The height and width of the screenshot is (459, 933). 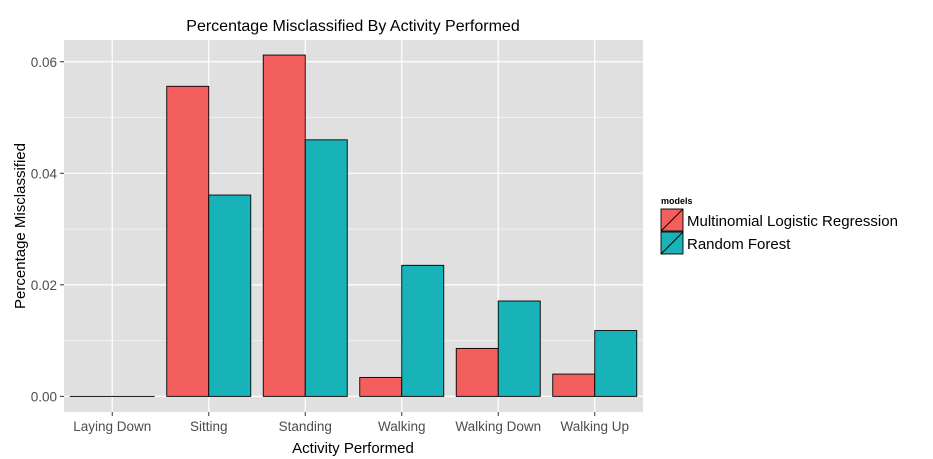 I want to click on y-tick-label: 0.04, so click(x=44, y=173).